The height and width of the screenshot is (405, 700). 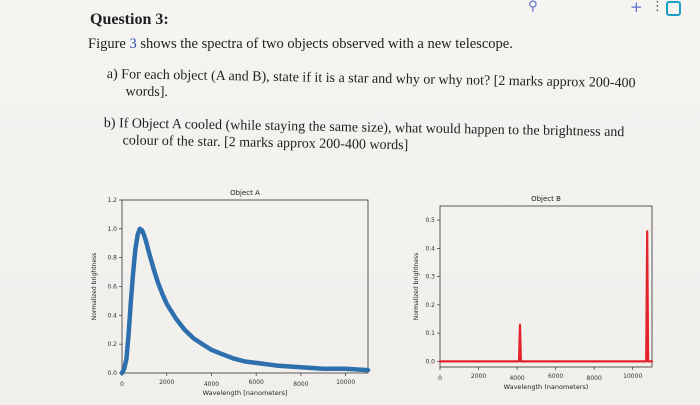 I want to click on more-menu-icon: ⋮, so click(x=657, y=7).